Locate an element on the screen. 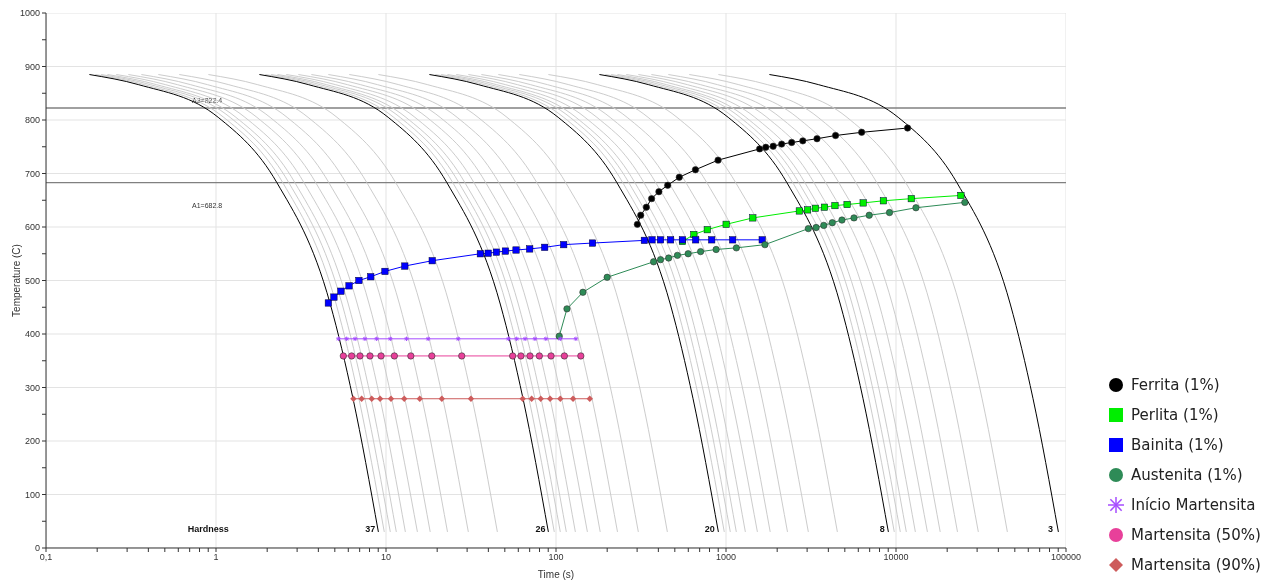 The width and height of the screenshot is (1286, 580). y-tick-label: 900 is located at coordinates (32, 66).